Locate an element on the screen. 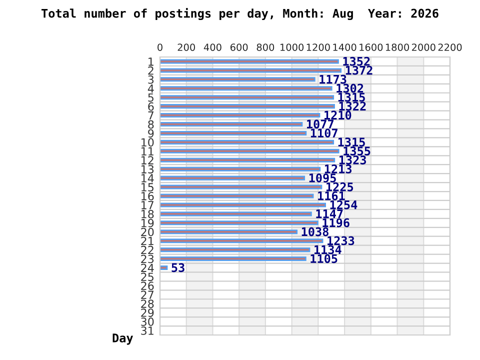  data-label: 1254 is located at coordinates (344, 205).